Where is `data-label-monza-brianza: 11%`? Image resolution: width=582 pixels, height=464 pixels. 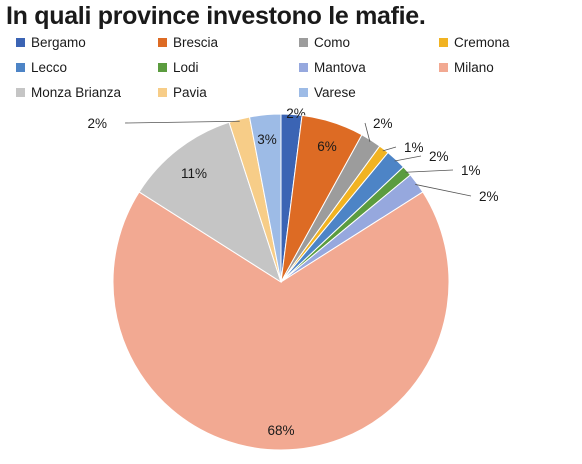
data-label-monza-brianza: 11% is located at coordinates (194, 173).